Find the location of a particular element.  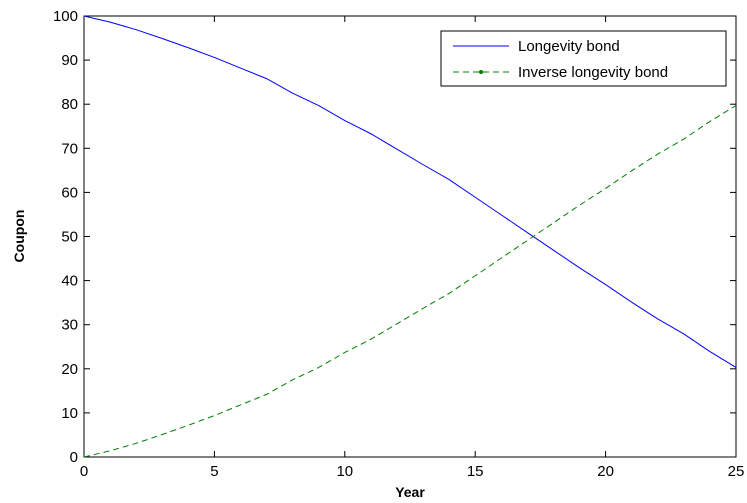

legend-box is located at coordinates (583, 58).